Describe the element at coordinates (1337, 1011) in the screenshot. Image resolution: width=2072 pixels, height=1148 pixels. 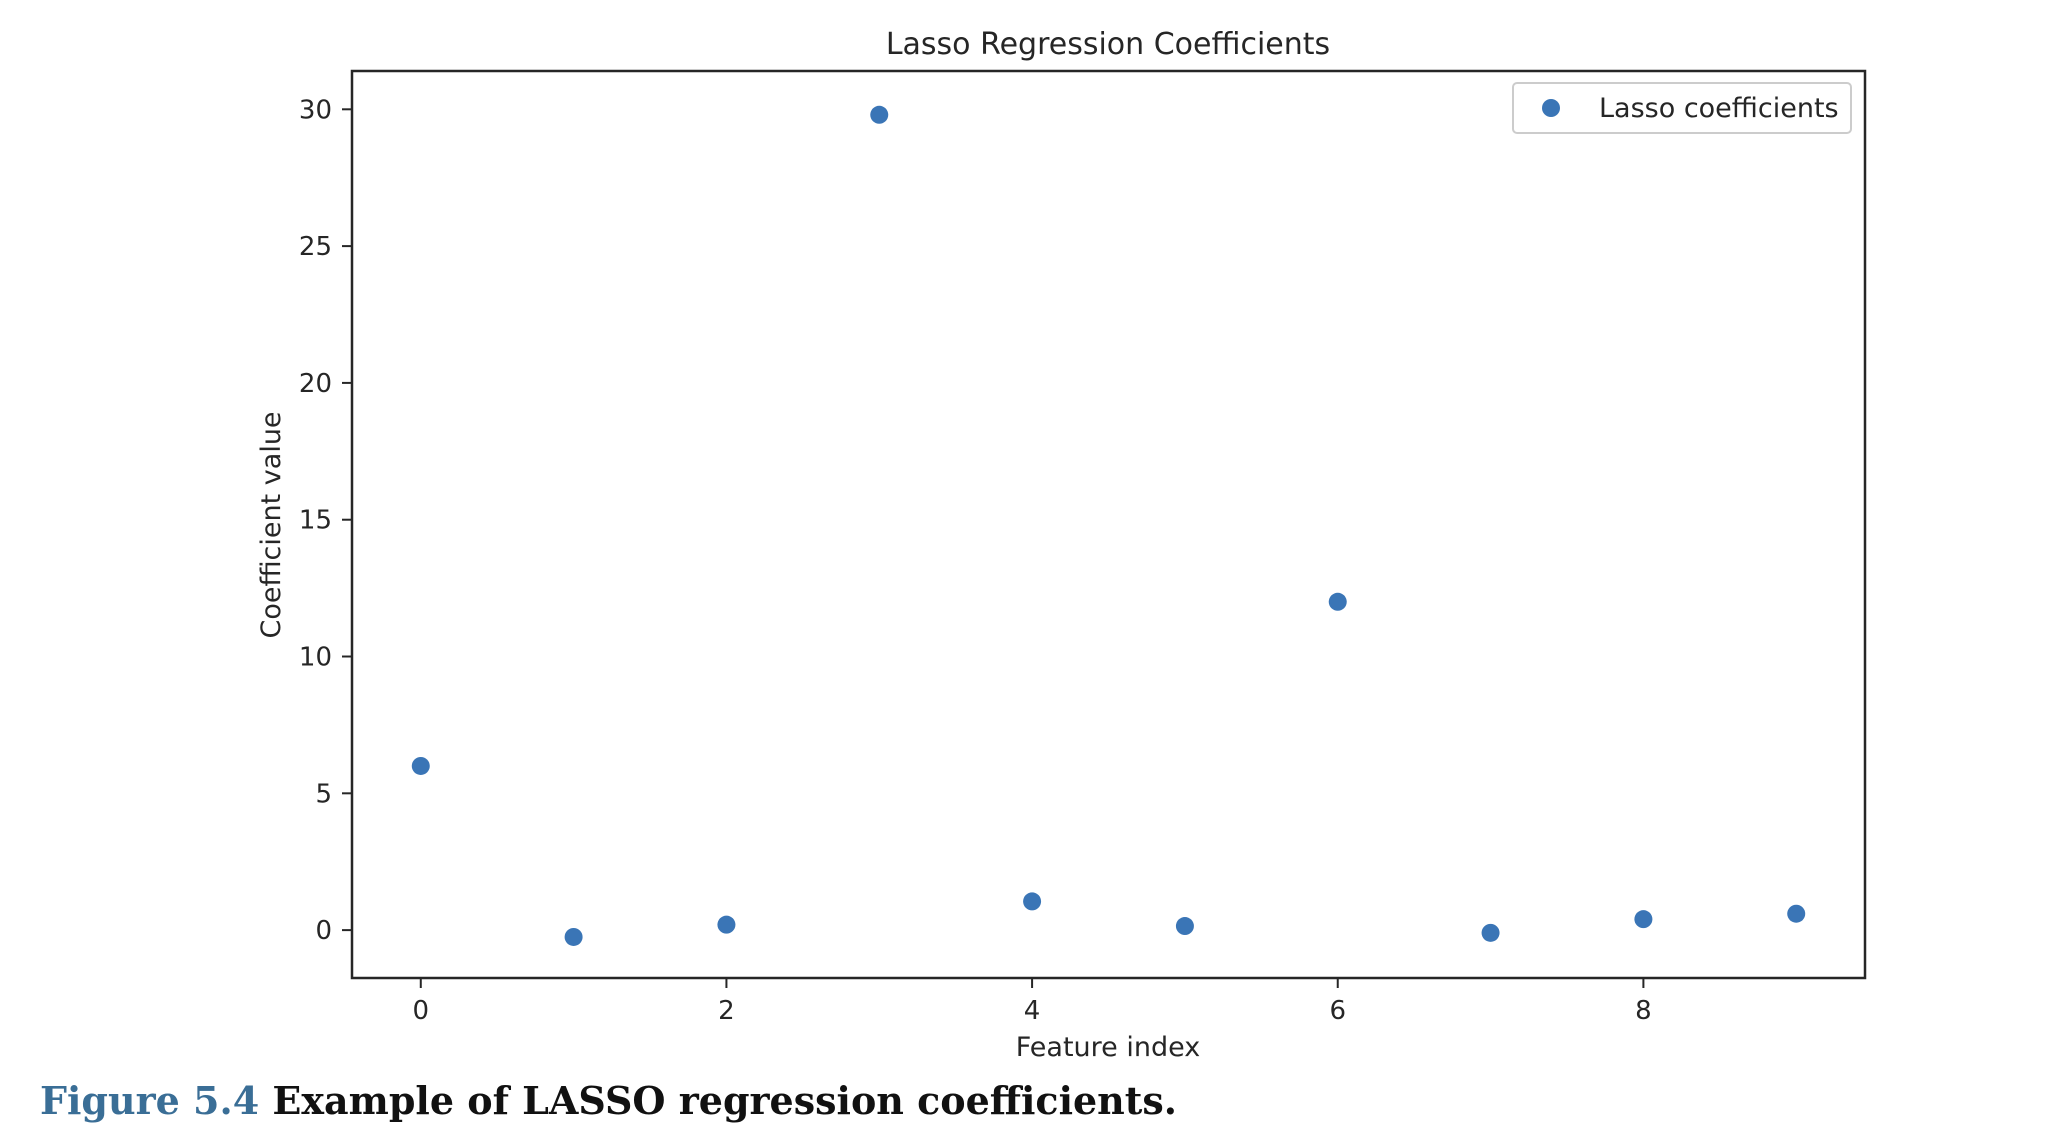
I see `x-tick-label: 6` at that location.